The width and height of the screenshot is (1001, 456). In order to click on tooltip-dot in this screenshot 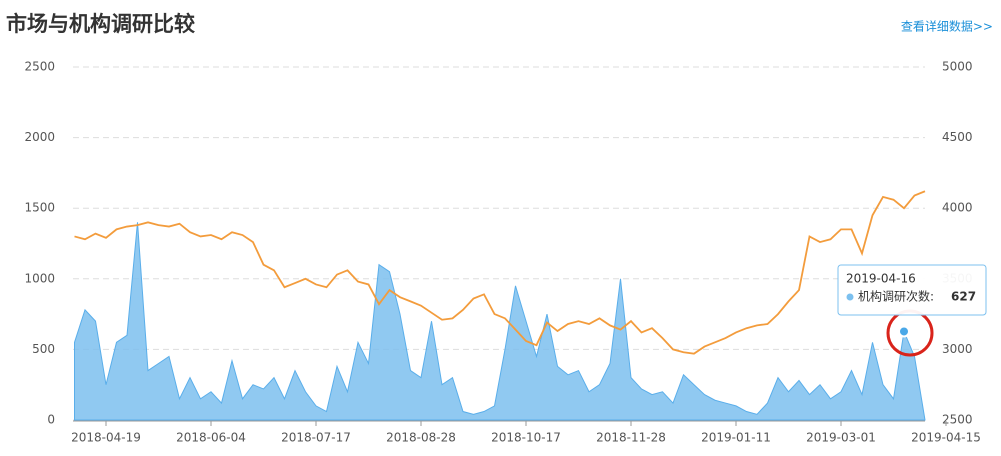, I will do `click(850, 297)`.